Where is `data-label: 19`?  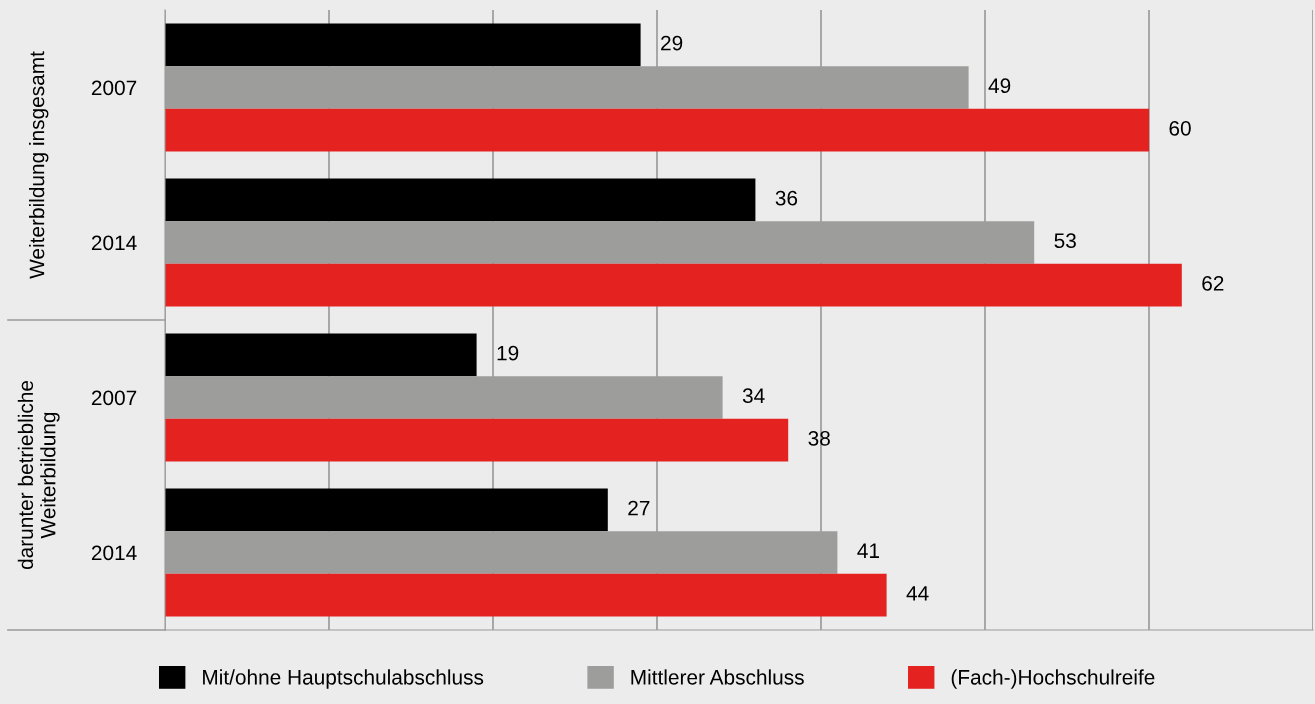 data-label: 19 is located at coordinates (508, 353).